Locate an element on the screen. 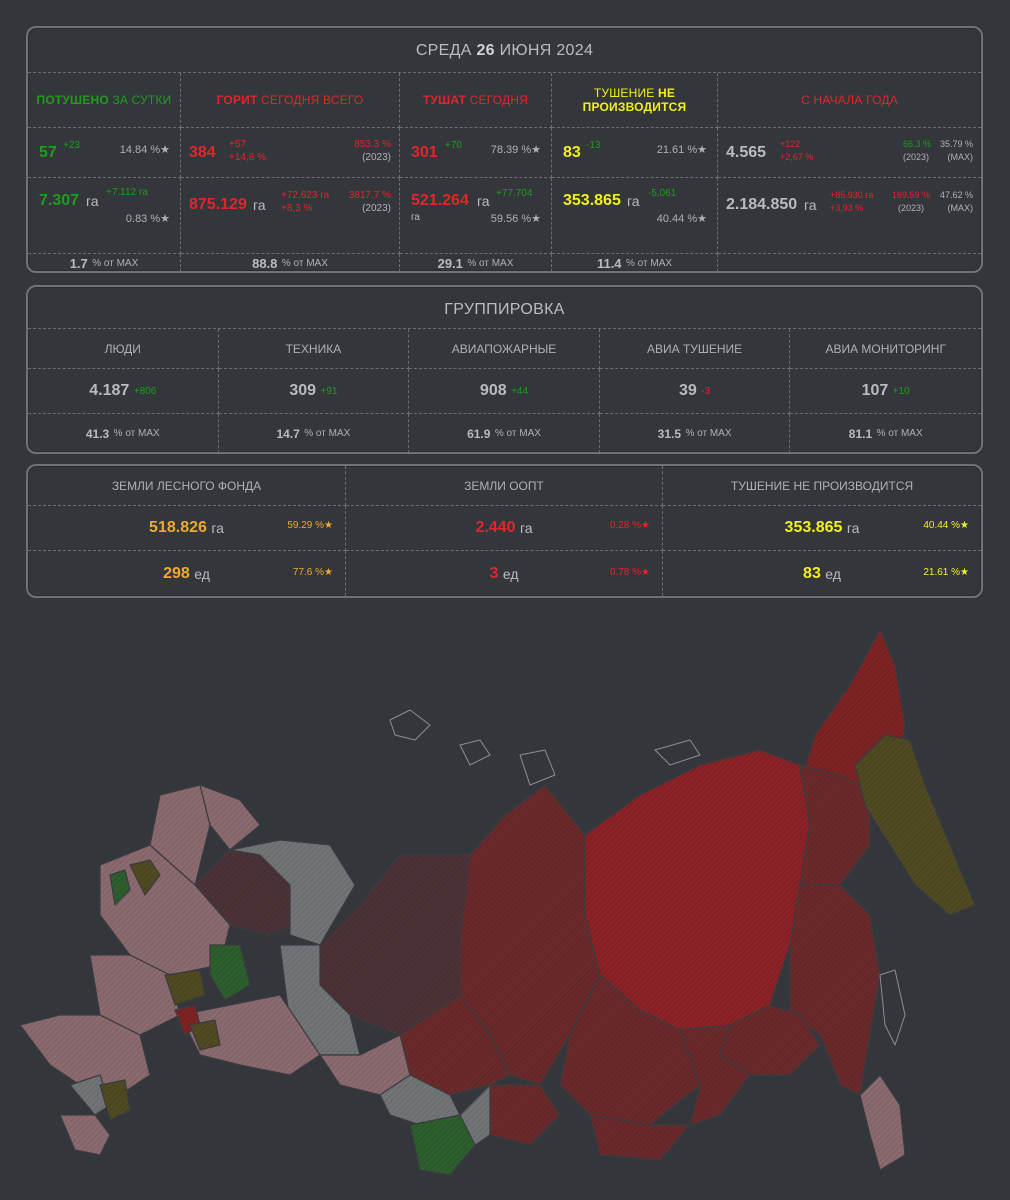 The height and width of the screenshot is (1200, 1010). not-fighting-count: 83 is located at coordinates (572, 152).